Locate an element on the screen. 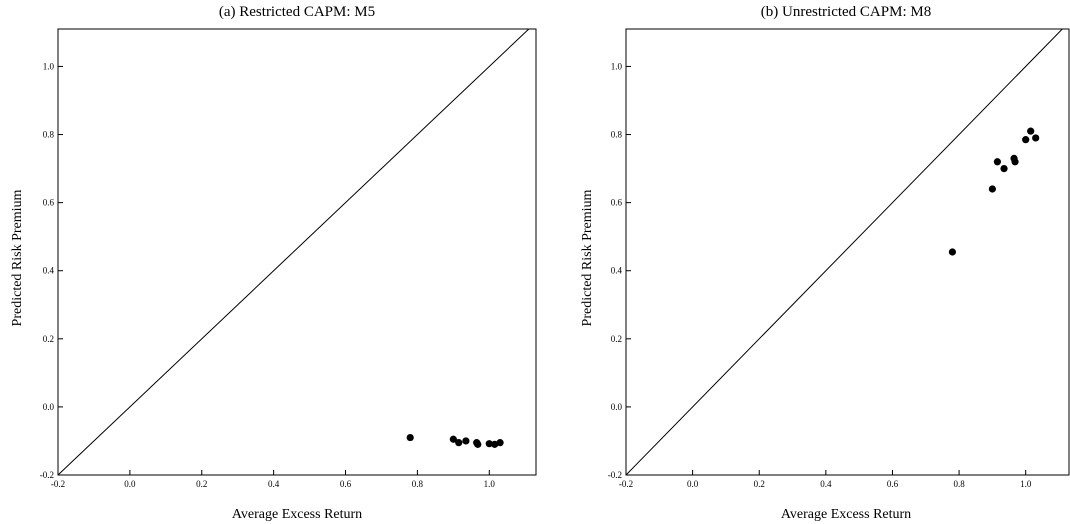 The image size is (1070, 524). panel-title: (b) Unrestricted CAPM: M8 is located at coordinates (846, 12).